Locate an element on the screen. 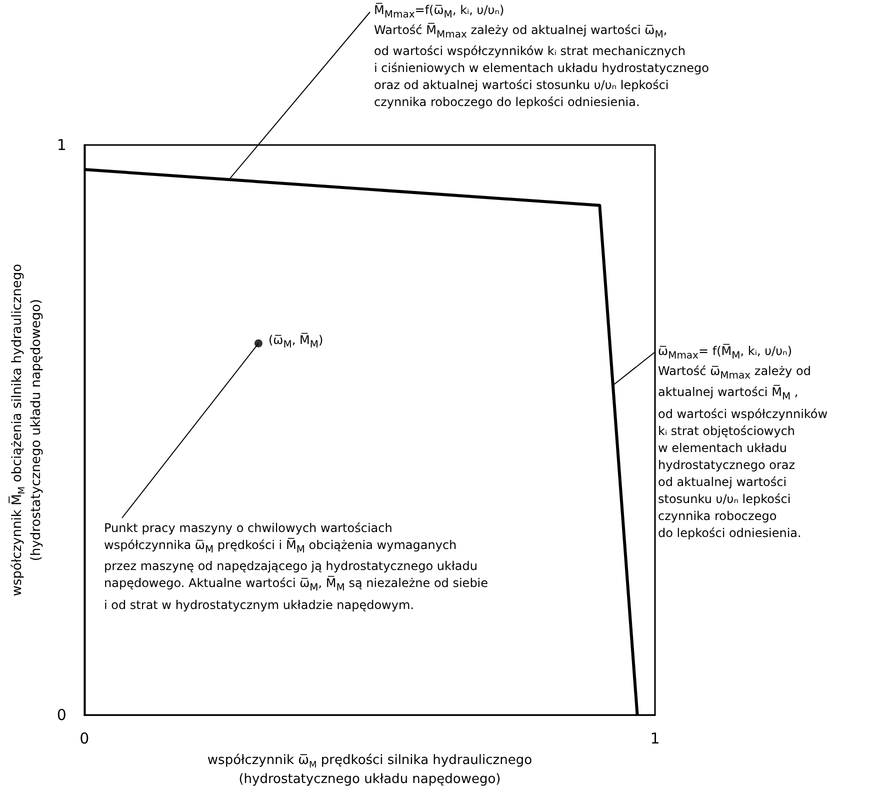 The width and height of the screenshot is (888, 794). annotation: M̅$_{Mmax}$=f(ω̅$_{M}$, kᵢ, υ/υₙ) is located at coordinates (439, 12).